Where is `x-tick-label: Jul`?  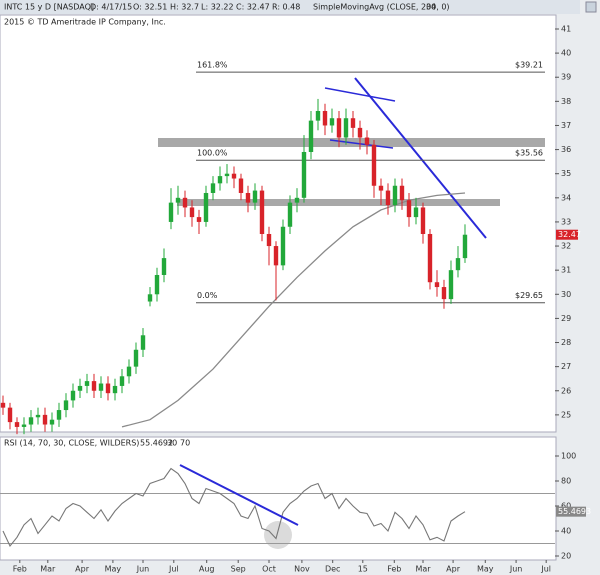
x-tick-label: Jul is located at coordinates (545, 569).